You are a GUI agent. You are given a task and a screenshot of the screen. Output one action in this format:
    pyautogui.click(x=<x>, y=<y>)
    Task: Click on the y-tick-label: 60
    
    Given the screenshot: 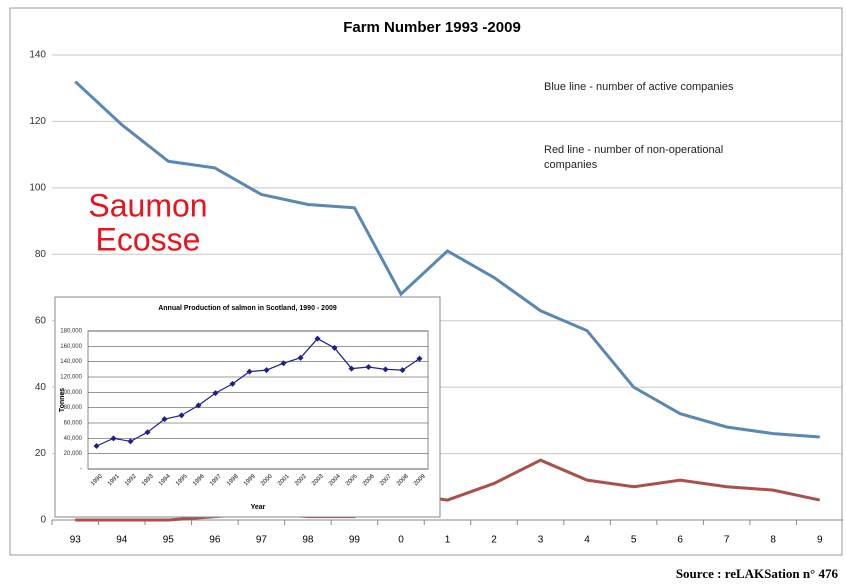 What is the action you would take?
    pyautogui.click(x=41, y=320)
    